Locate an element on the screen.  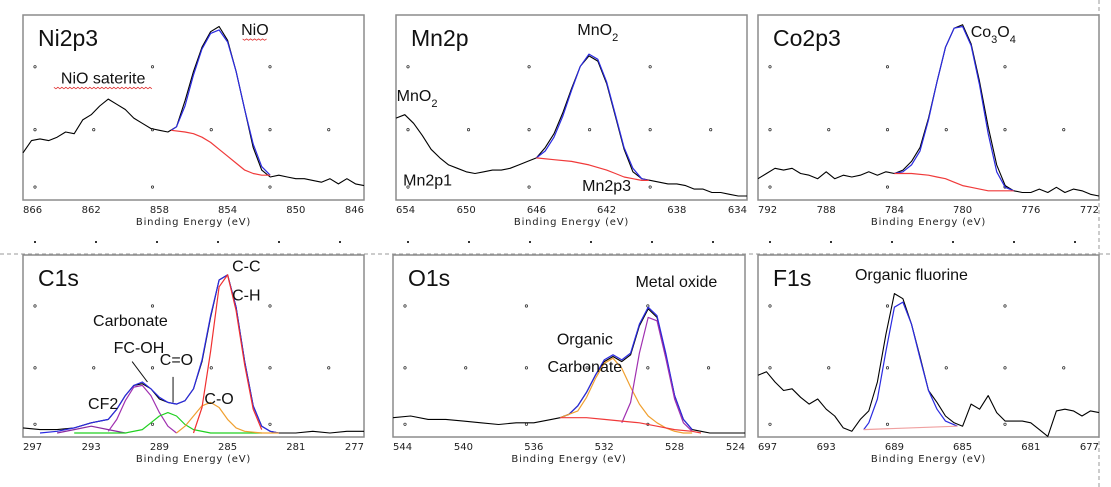
x-tick-label: 677 is located at coordinates (1089, 447).